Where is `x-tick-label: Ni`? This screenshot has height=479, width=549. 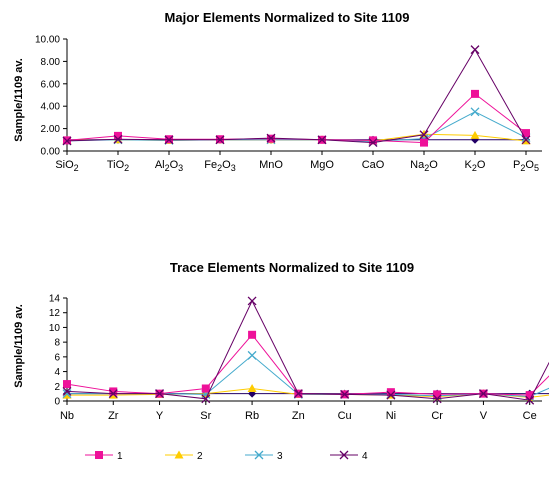
x-tick-label: Ni is located at coordinates (391, 416).